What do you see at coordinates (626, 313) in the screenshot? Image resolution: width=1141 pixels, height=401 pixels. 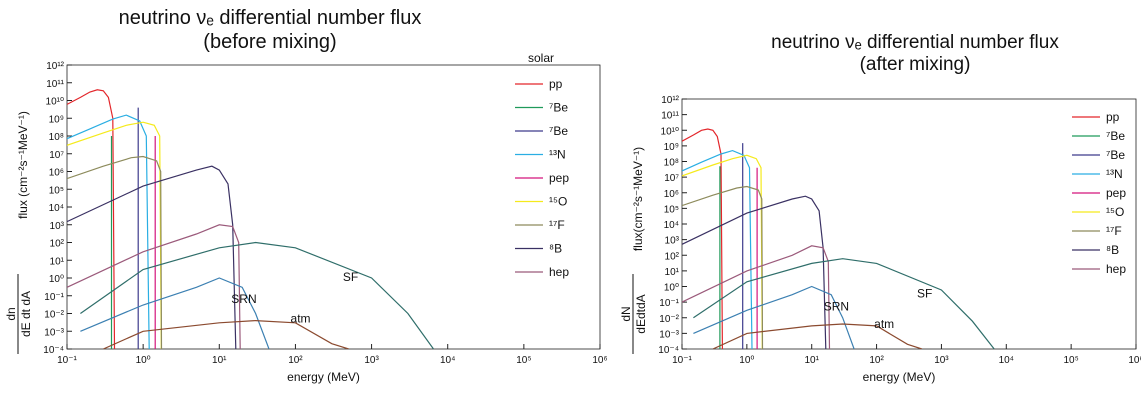 I see `y-axis-numerator: dN` at bounding box center [626, 313].